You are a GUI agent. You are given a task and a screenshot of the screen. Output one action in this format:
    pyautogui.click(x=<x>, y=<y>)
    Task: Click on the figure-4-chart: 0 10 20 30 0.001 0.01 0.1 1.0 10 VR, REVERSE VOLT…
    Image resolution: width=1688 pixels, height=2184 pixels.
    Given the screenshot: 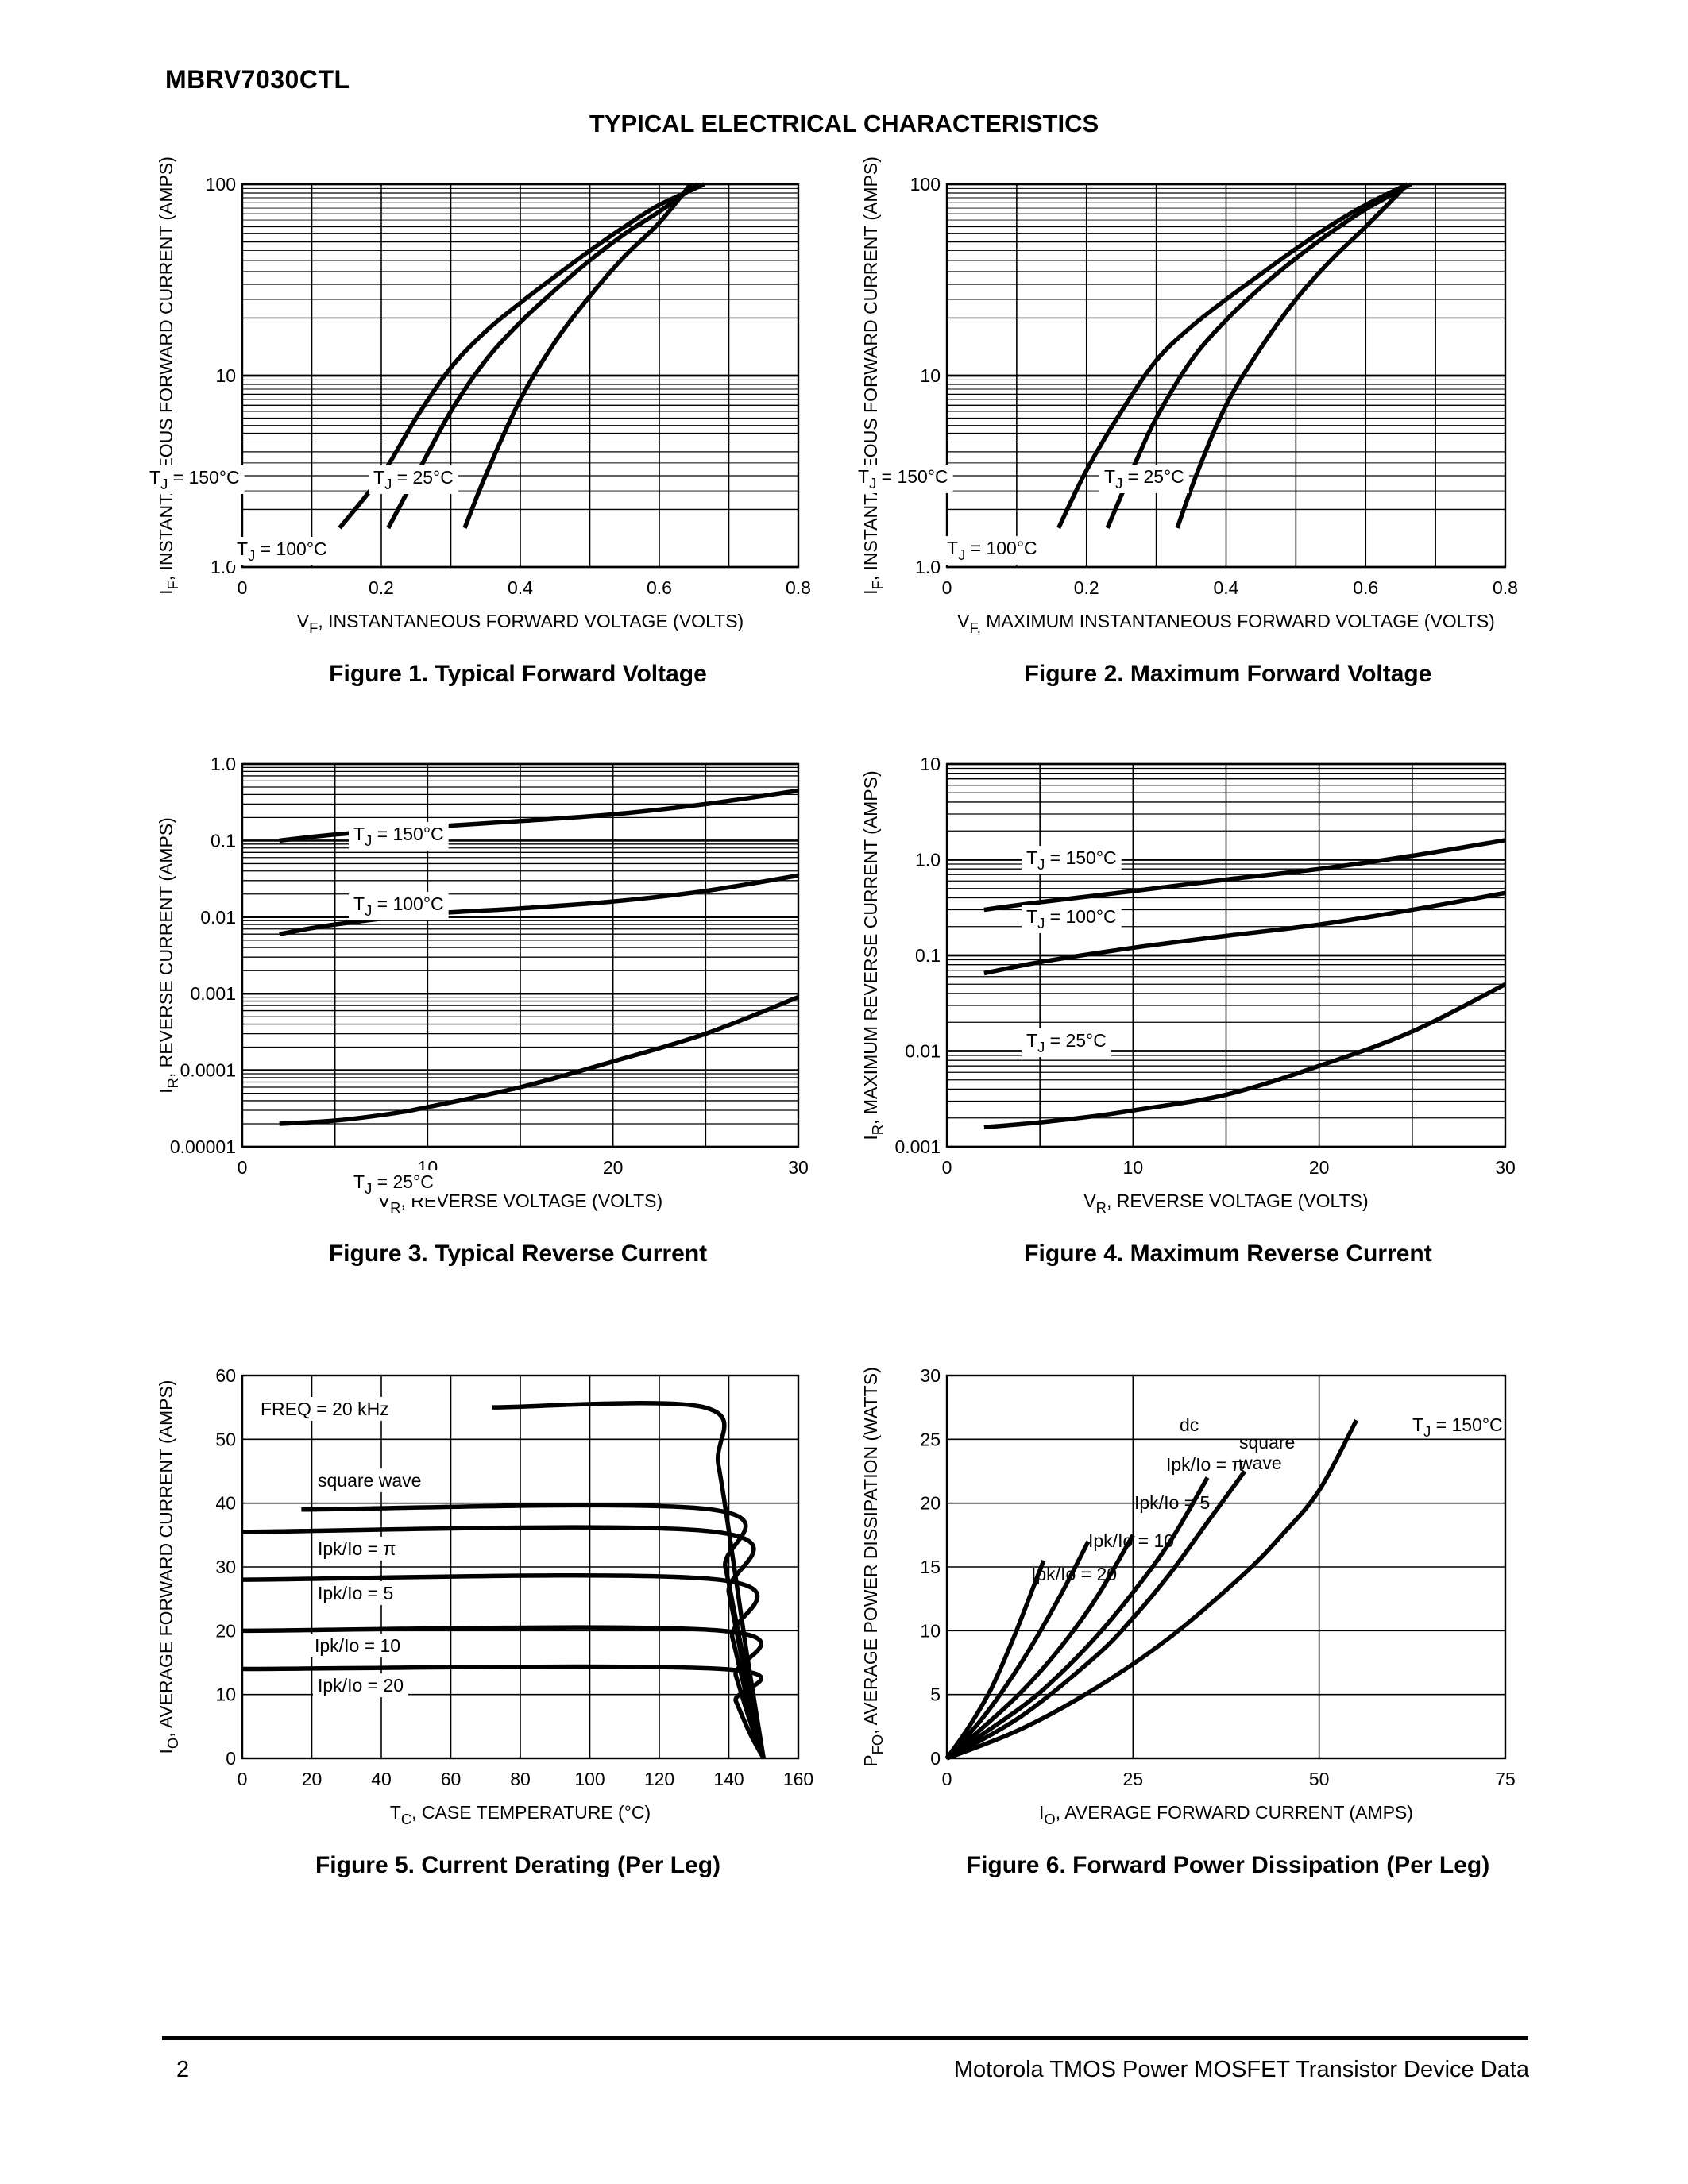 What is the action you would take?
    pyautogui.click(x=1128, y=1032)
    